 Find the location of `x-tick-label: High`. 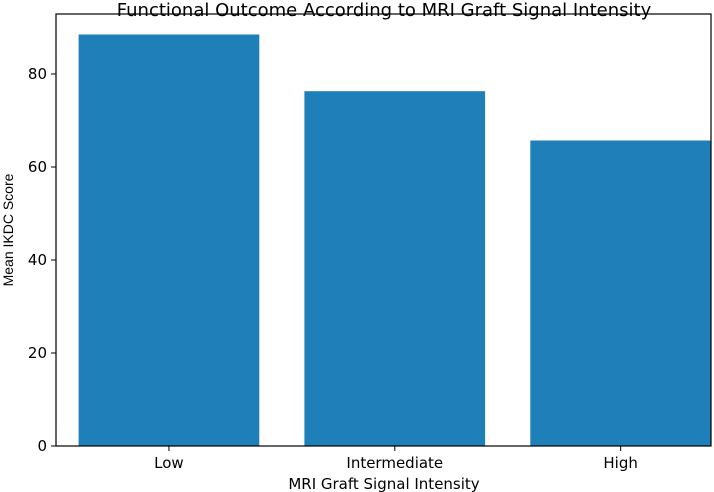

x-tick-label: High is located at coordinates (620, 463).